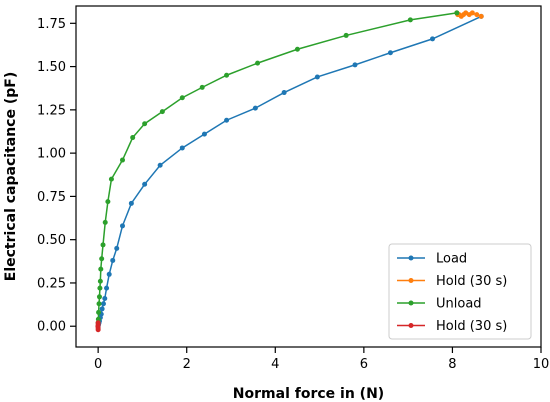 The width and height of the screenshot is (550, 402). I want to click on x-tick-label: 4, so click(275, 364).